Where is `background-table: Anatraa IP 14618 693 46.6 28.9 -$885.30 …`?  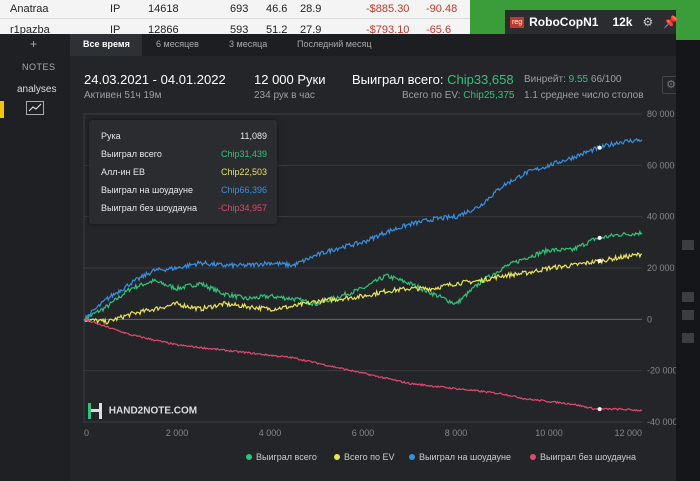
background-table: Anatraa IP 14618 693 46.6 28.9 -$885.30 … is located at coordinates (235, 20).